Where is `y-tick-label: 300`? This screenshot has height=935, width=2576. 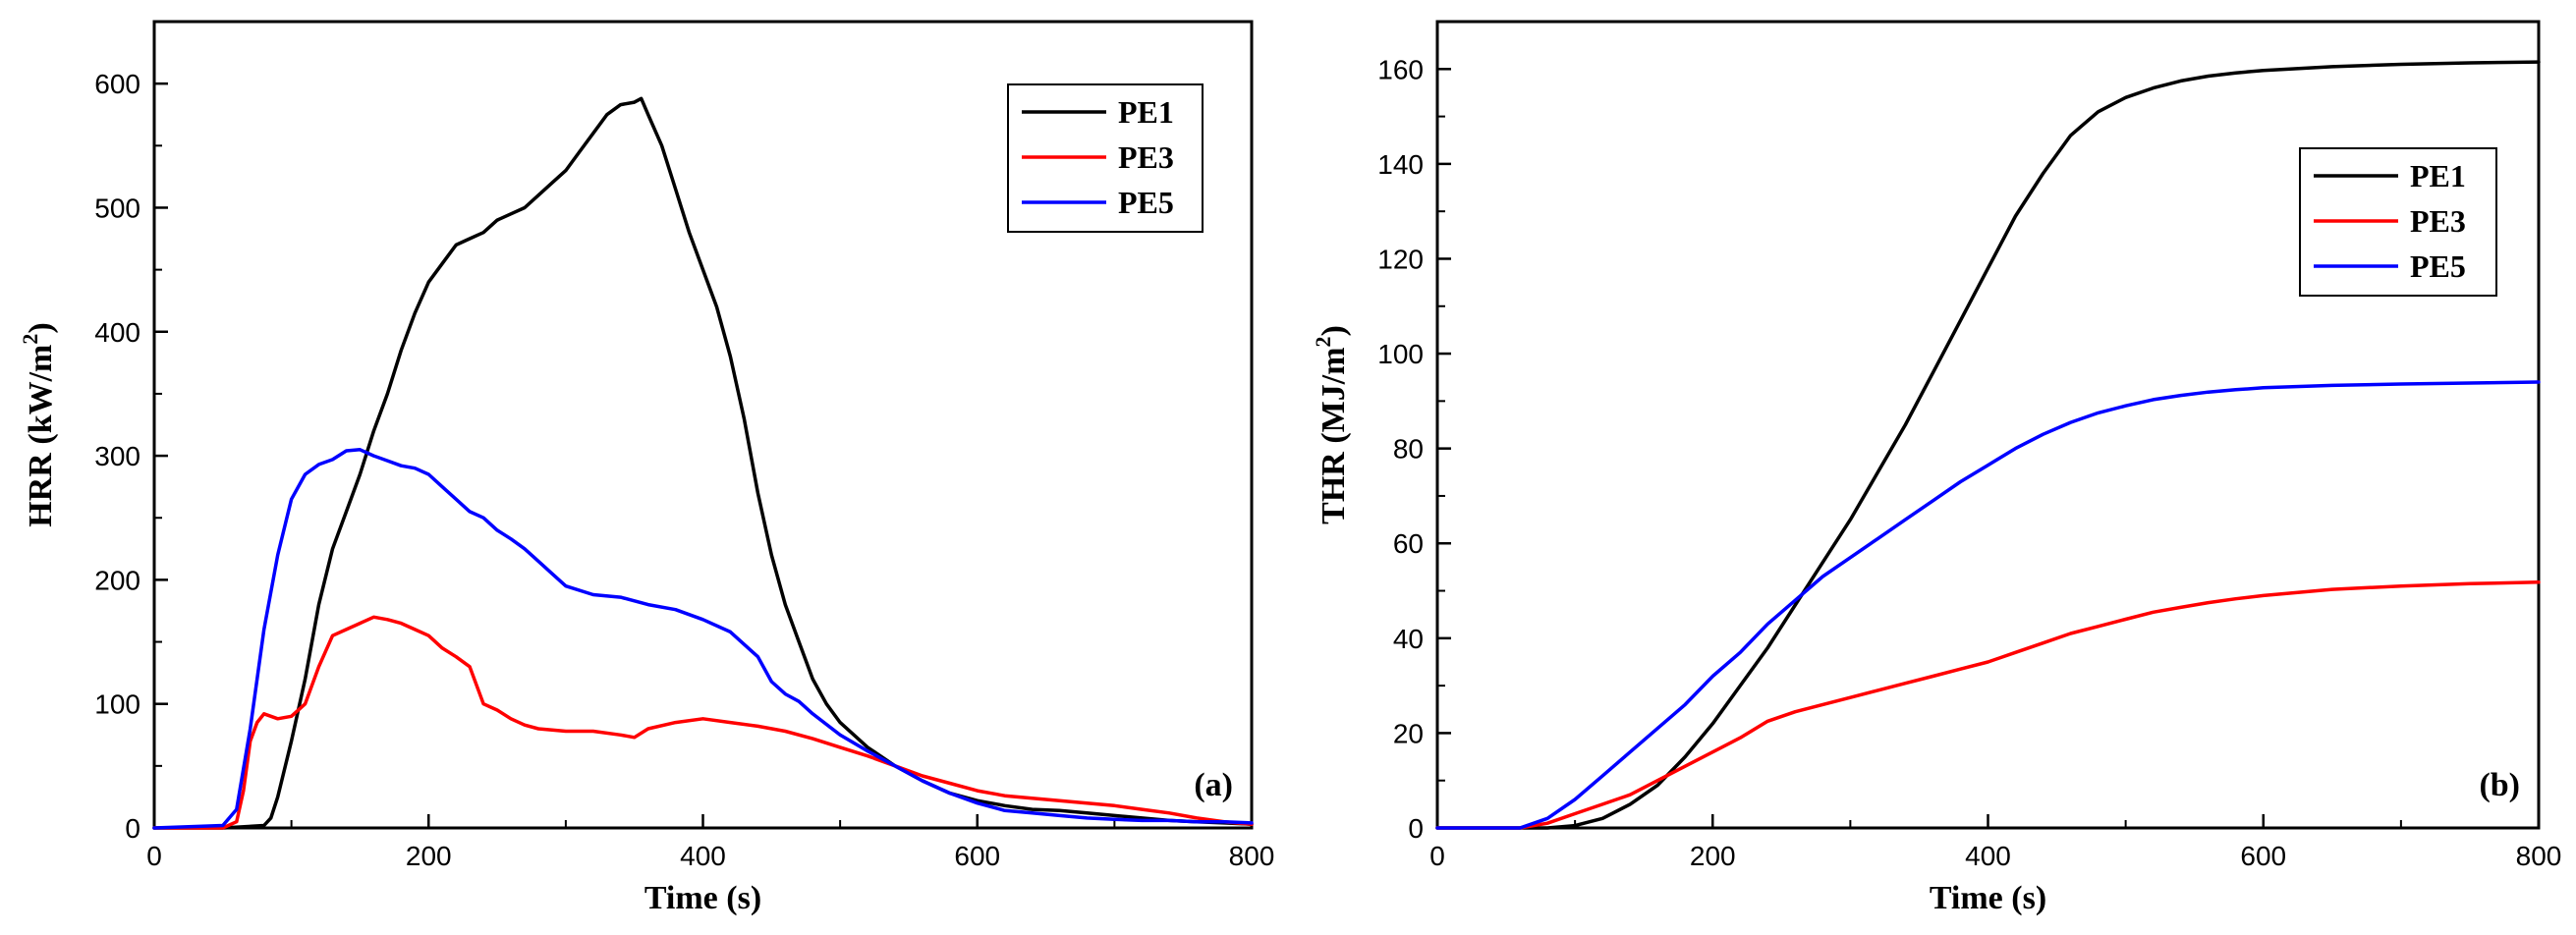
y-tick-label: 300 is located at coordinates (117, 456).